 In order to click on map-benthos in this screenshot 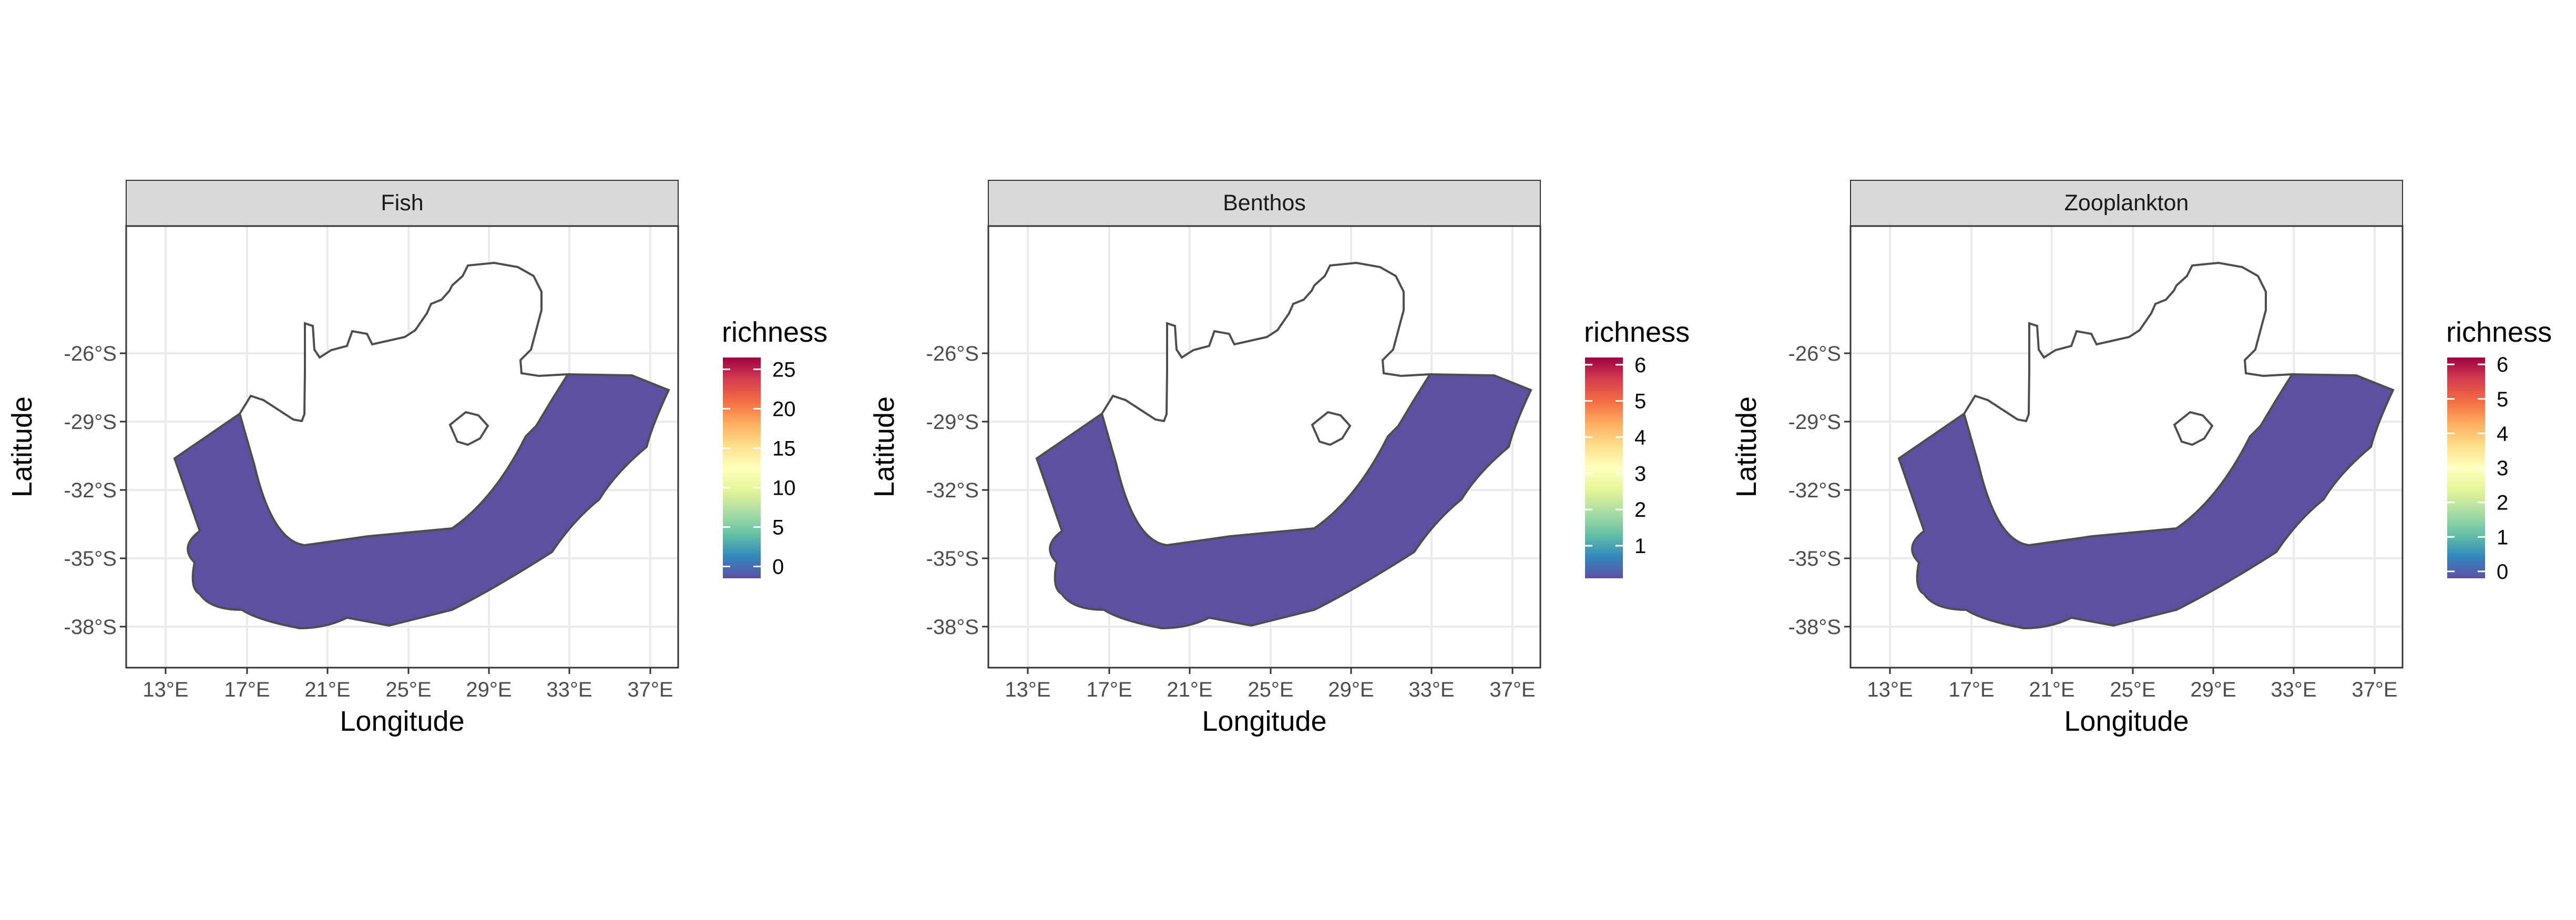, I will do `click(1284, 445)`.